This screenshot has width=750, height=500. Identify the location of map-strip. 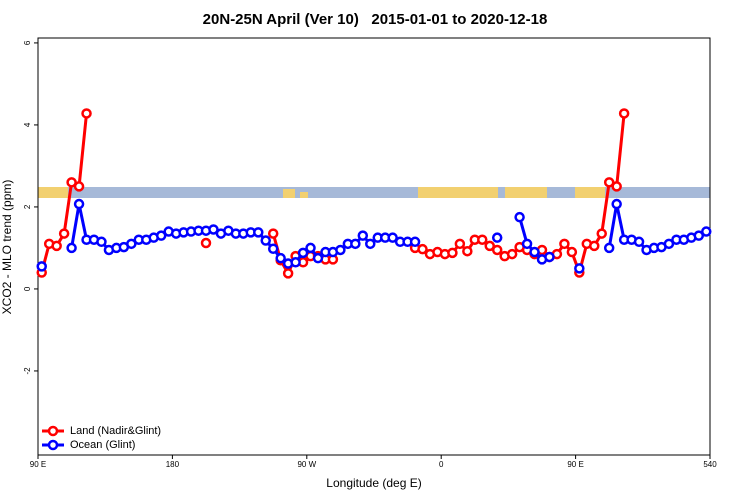
(374, 192).